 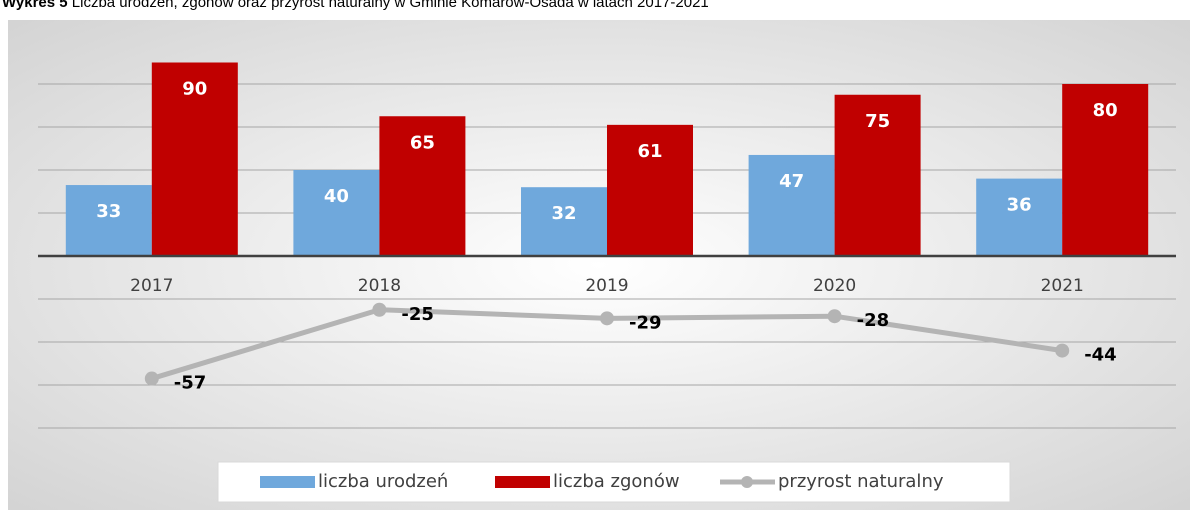 I want to click on data-label: -44, so click(x=1100, y=355).